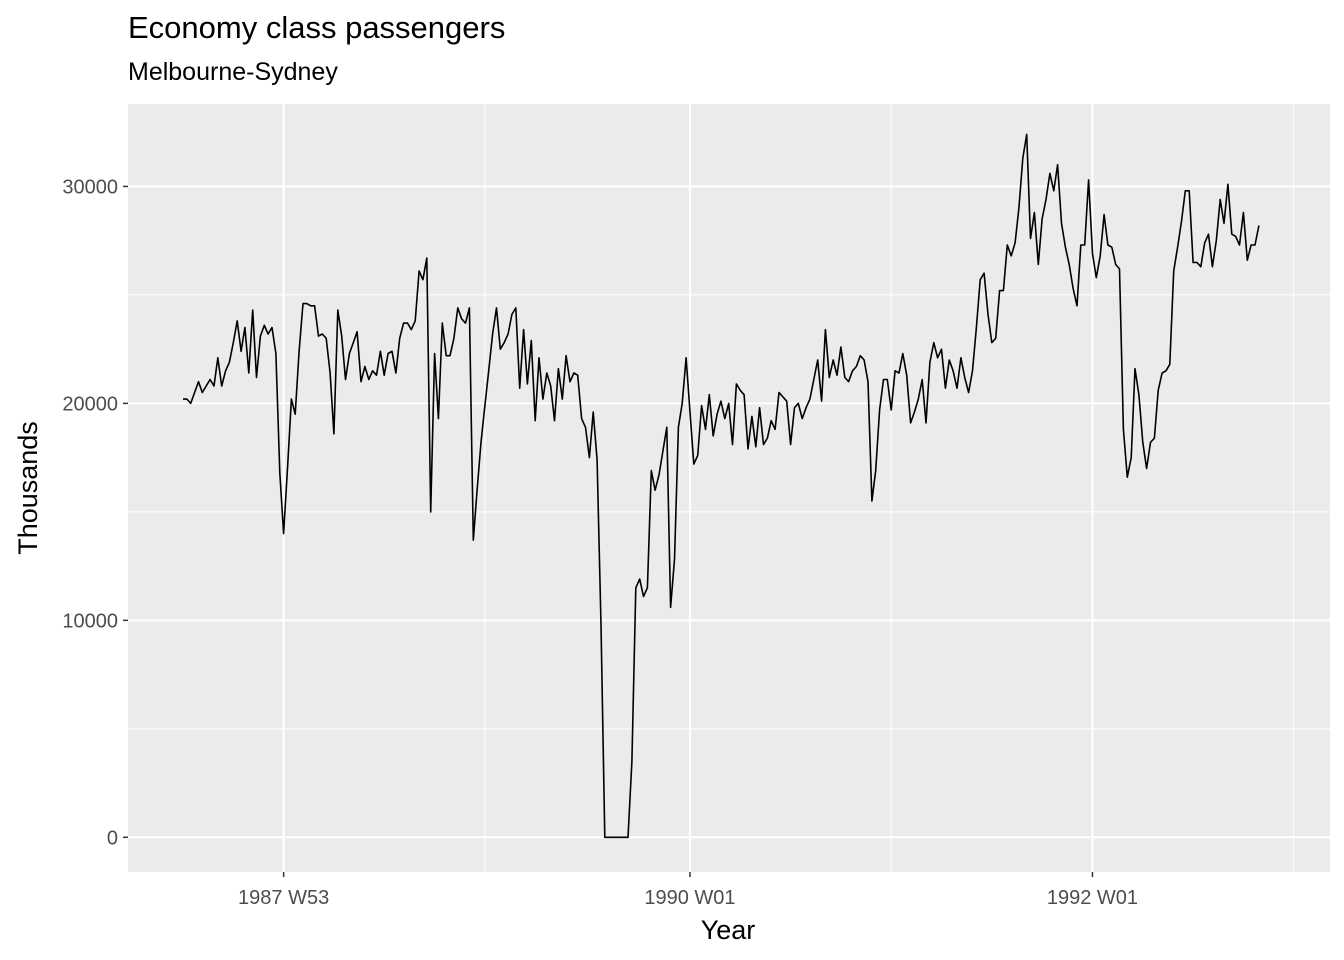 The height and width of the screenshot is (960, 1344). I want to click on x-tick-label: 1990 W01, so click(689, 898).